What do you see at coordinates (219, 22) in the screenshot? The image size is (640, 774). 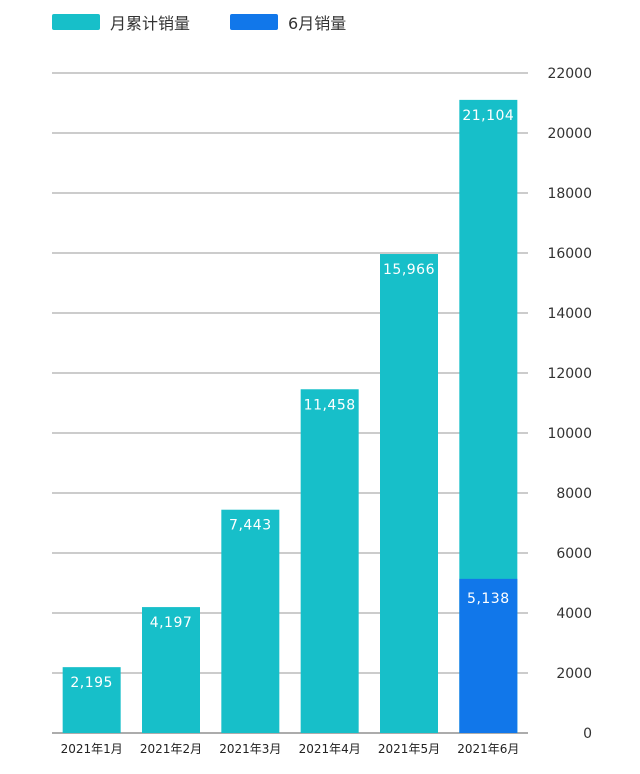 I see `legend: 月累计销量 6月销量` at bounding box center [219, 22].